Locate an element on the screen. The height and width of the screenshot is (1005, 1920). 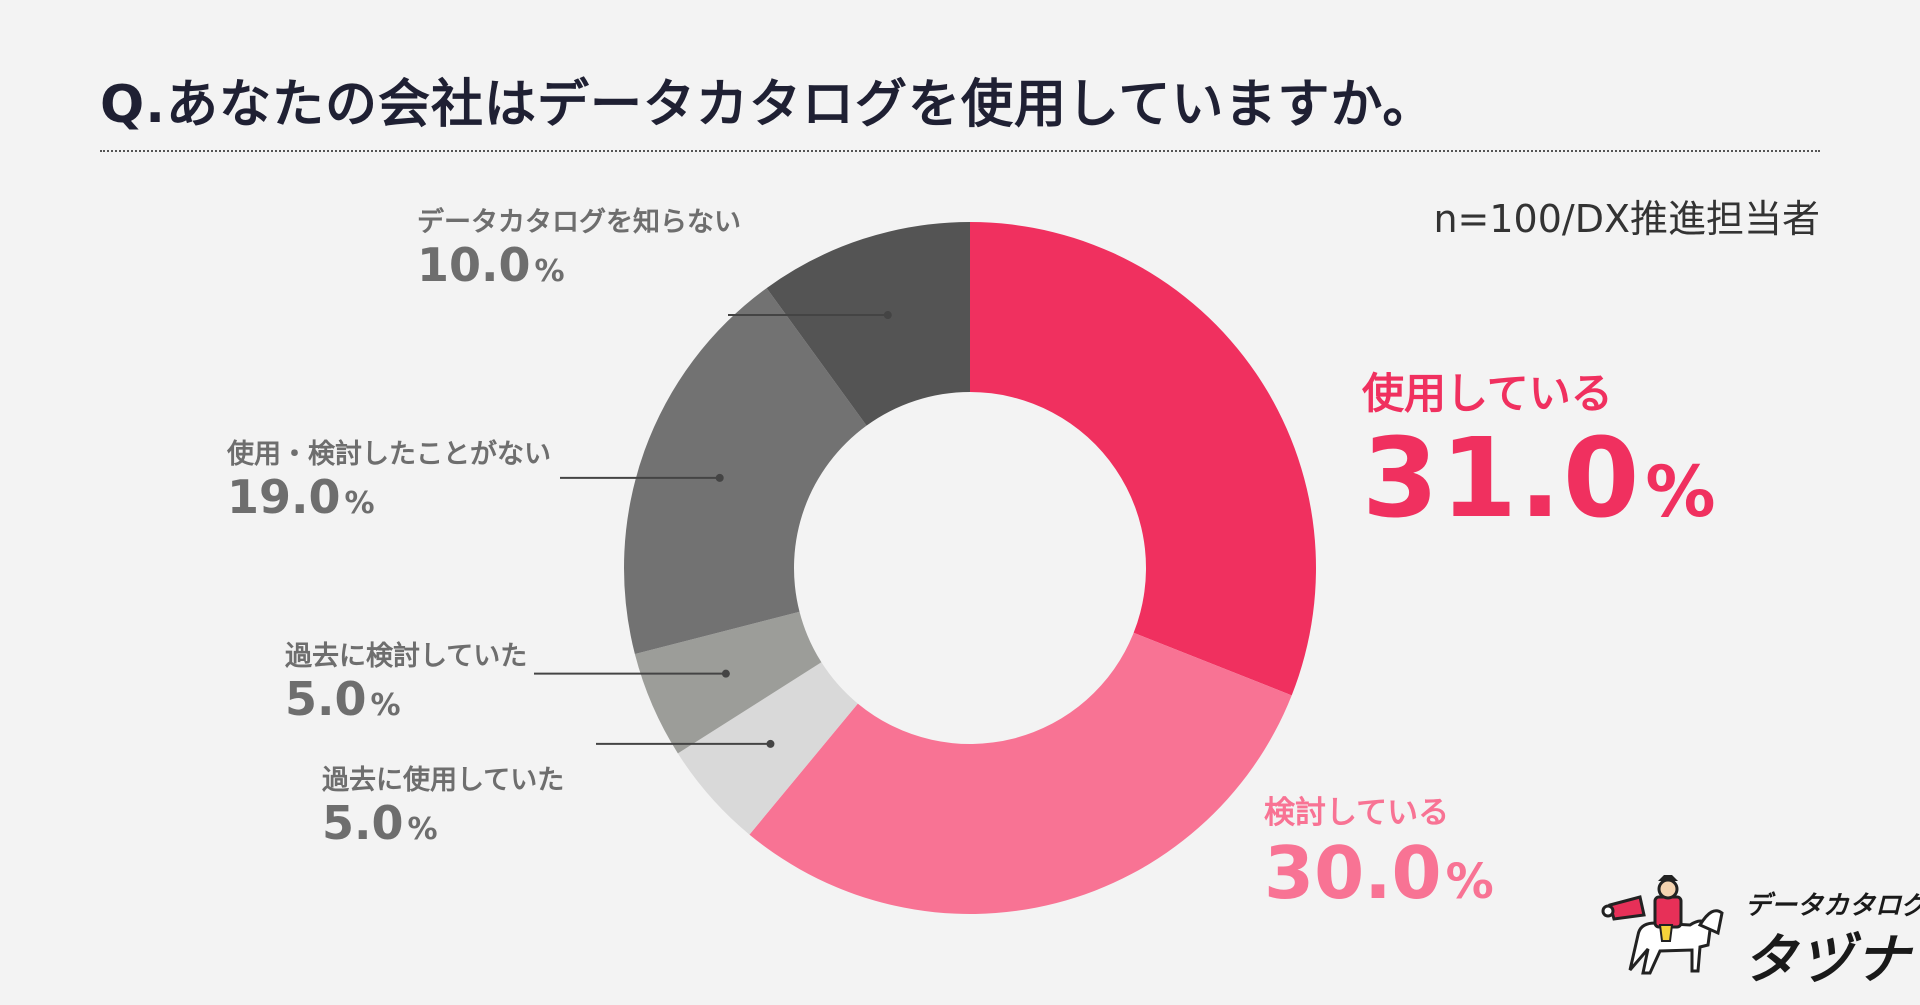
slice-label-name: 使用している is located at coordinates (1487, 393).